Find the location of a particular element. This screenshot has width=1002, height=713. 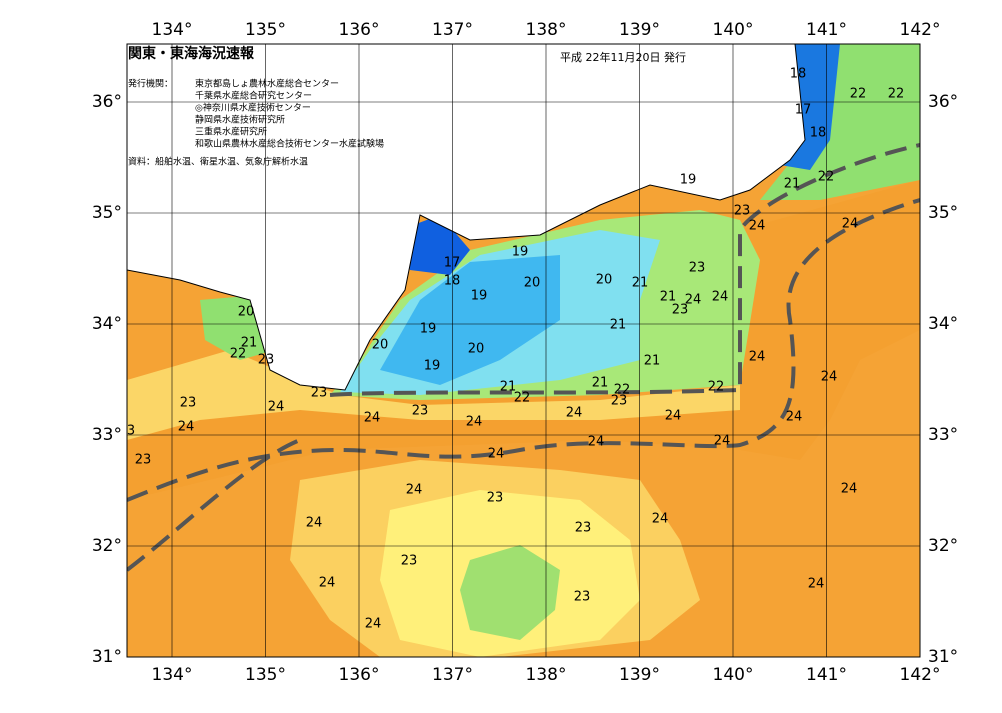

lon-label: 142° is located at coordinates (920, 30).